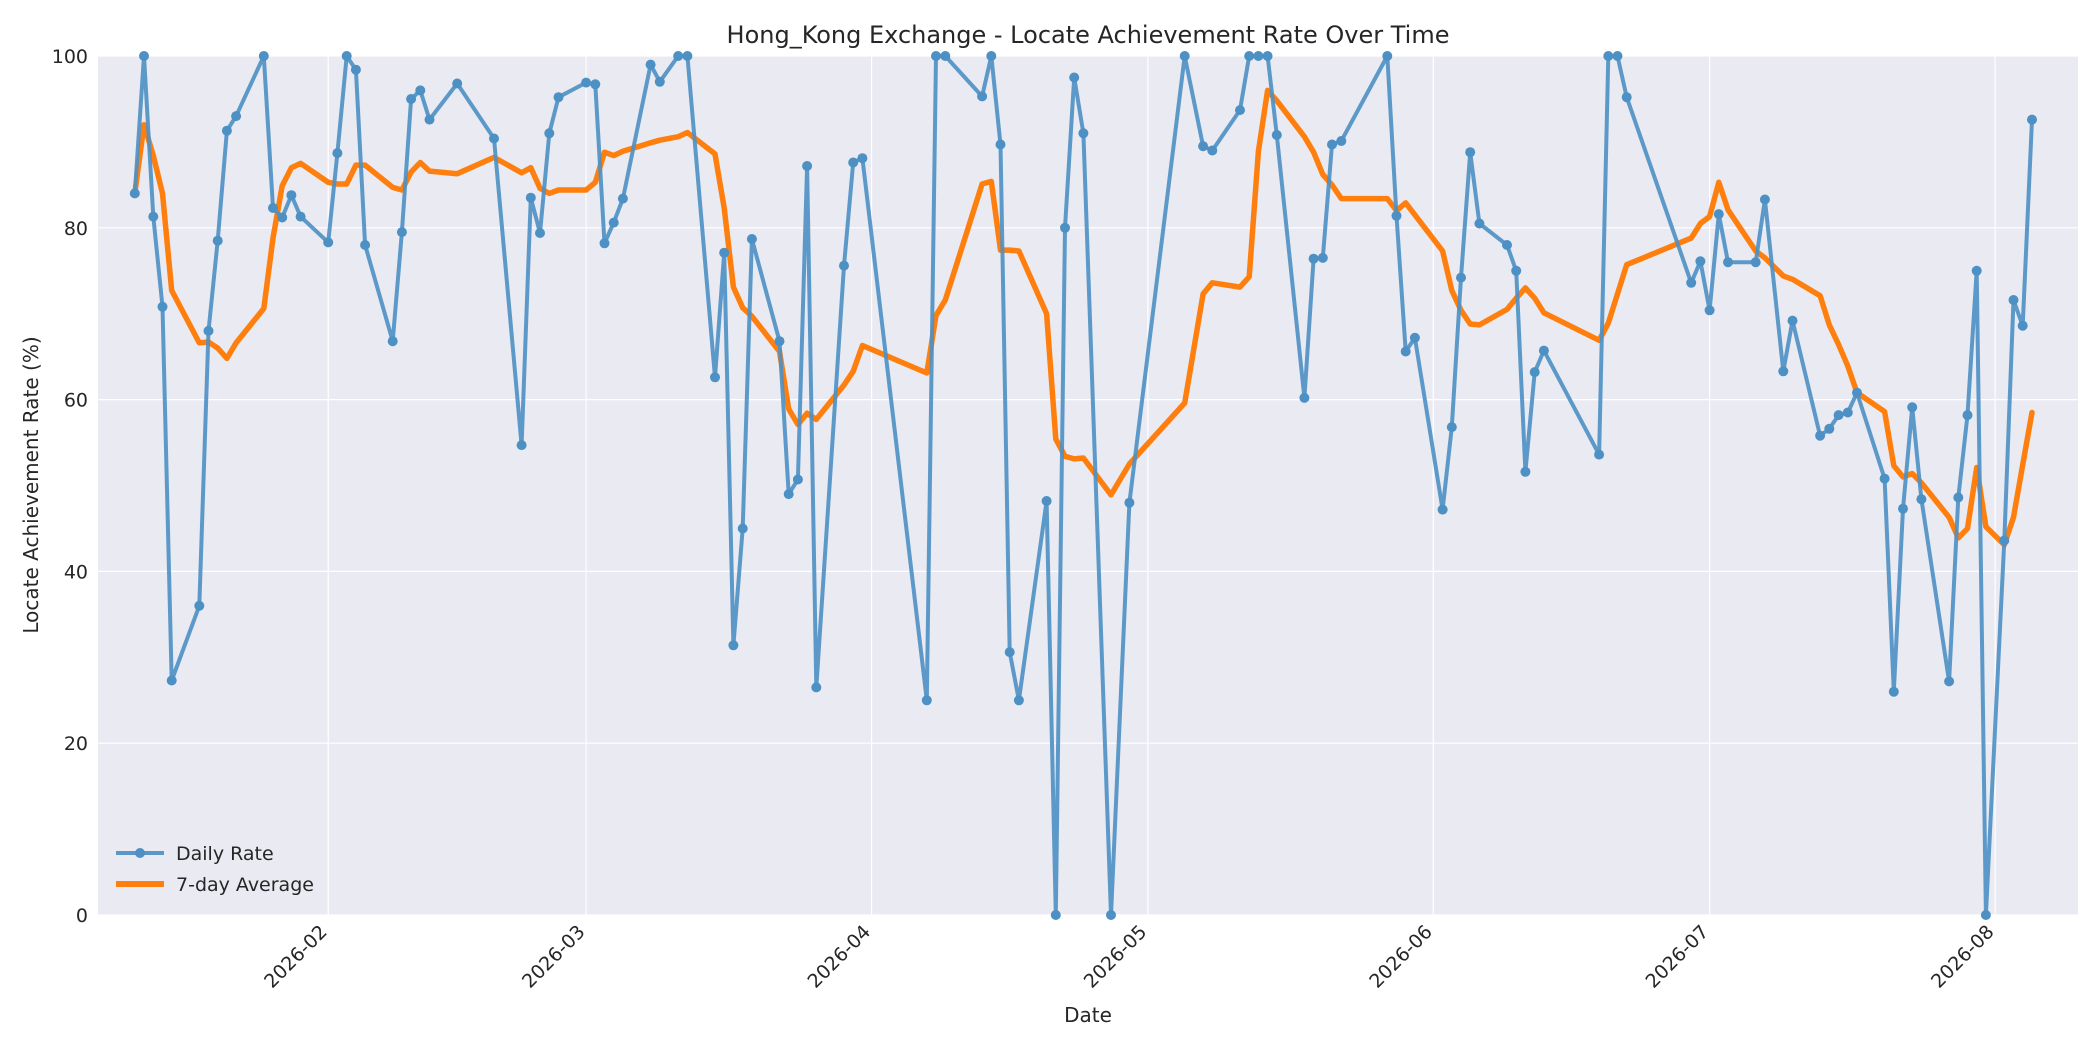 Image resolution: width=2100 pixels, height=1050 pixels. What do you see at coordinates (76, 744) in the screenshot?
I see `y-tick-label: 20` at bounding box center [76, 744].